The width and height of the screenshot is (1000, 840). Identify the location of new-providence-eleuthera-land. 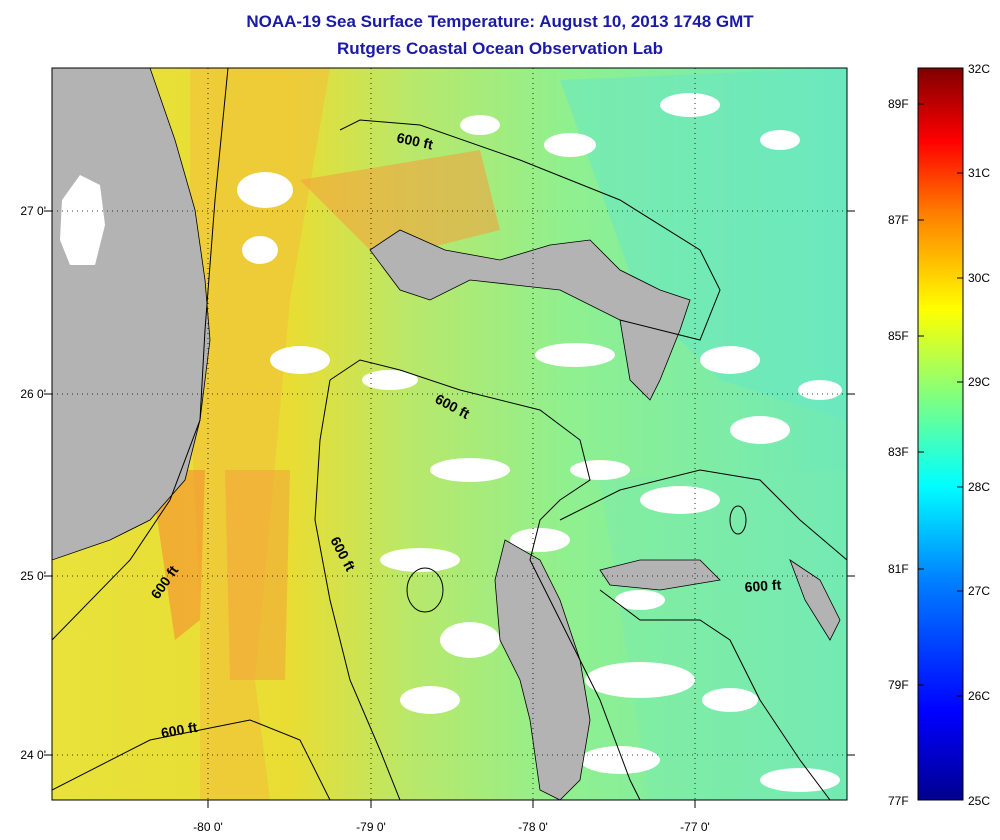
(660, 575).